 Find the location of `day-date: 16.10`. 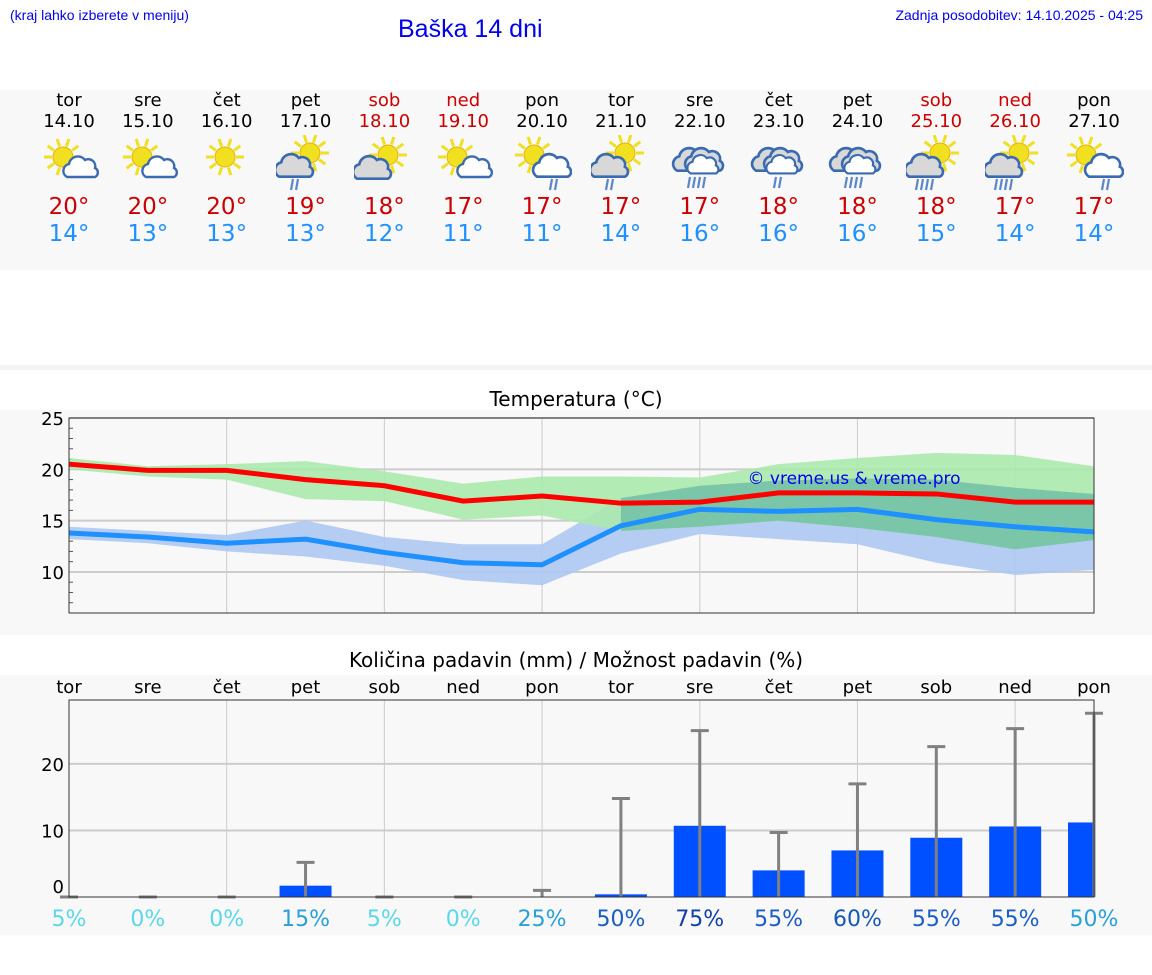

day-date: 16.10 is located at coordinates (226, 121).